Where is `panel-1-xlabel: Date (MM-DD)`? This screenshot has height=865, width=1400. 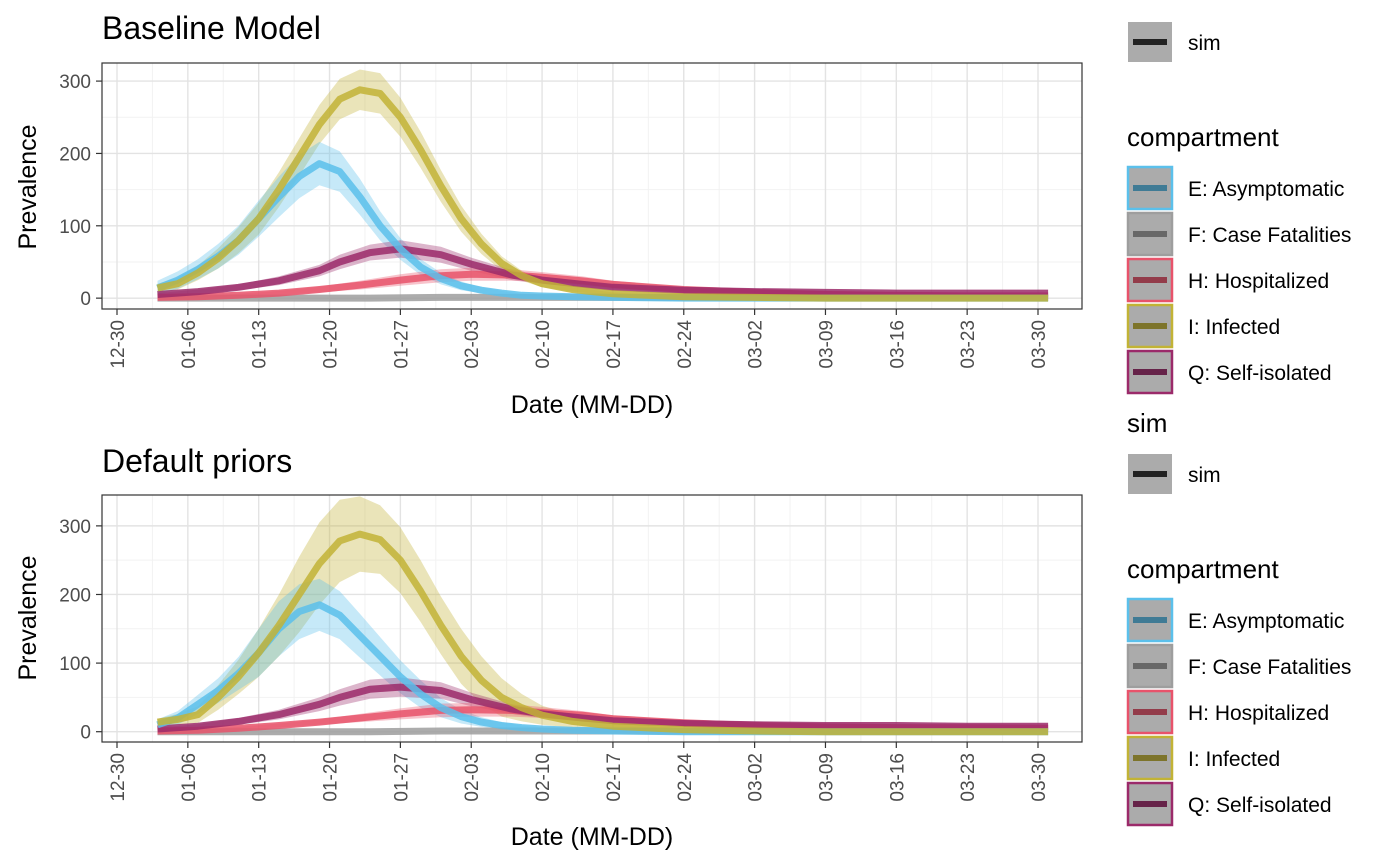
panel-1-xlabel: Date (MM-DD) is located at coordinates (592, 405).